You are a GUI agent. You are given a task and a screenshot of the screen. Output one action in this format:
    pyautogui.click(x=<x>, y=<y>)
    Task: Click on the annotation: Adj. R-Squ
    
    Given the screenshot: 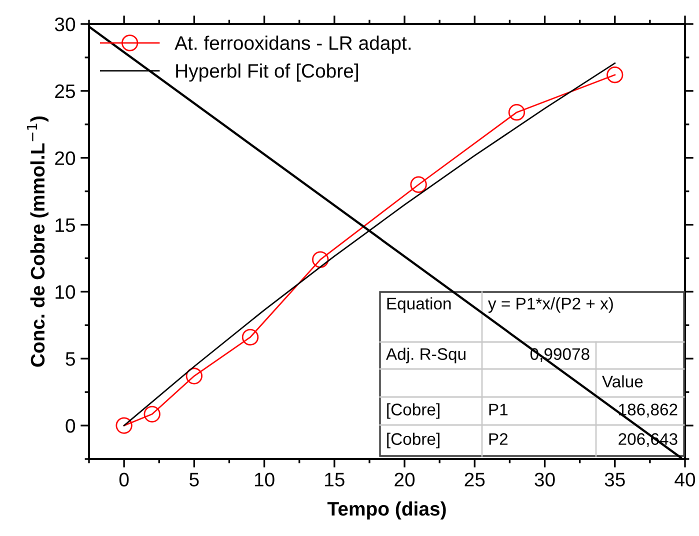 What is the action you would take?
    pyautogui.click(x=426, y=356)
    